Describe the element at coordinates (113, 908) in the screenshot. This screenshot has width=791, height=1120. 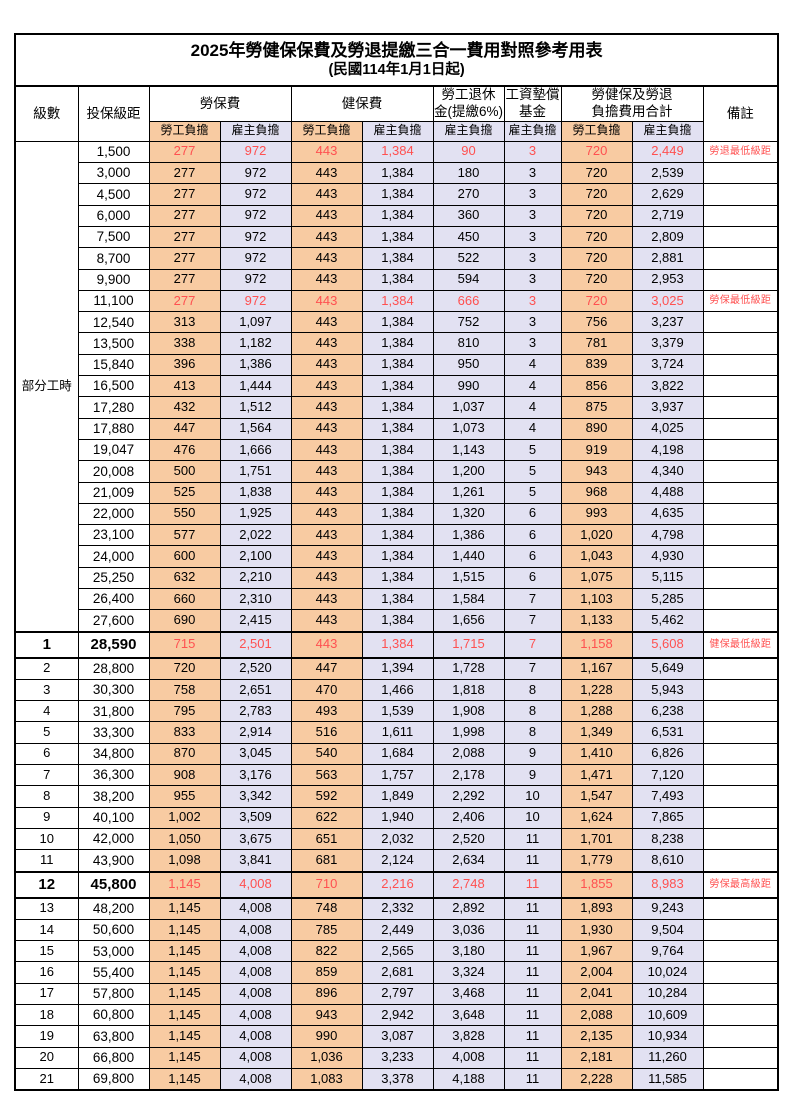
I see `bracket-cell: 48,200` at that location.